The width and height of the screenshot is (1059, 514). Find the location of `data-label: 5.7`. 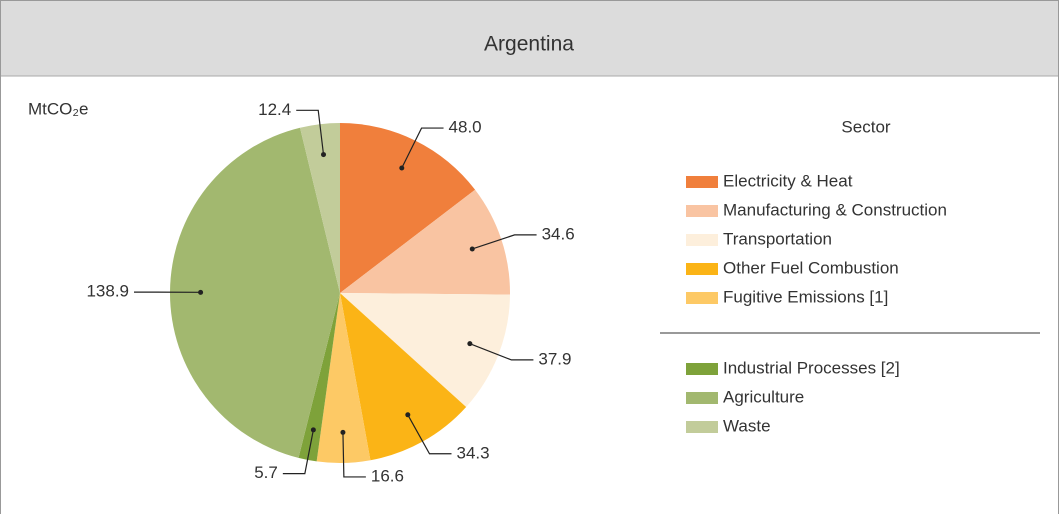

data-label: 5.7 is located at coordinates (266, 472).